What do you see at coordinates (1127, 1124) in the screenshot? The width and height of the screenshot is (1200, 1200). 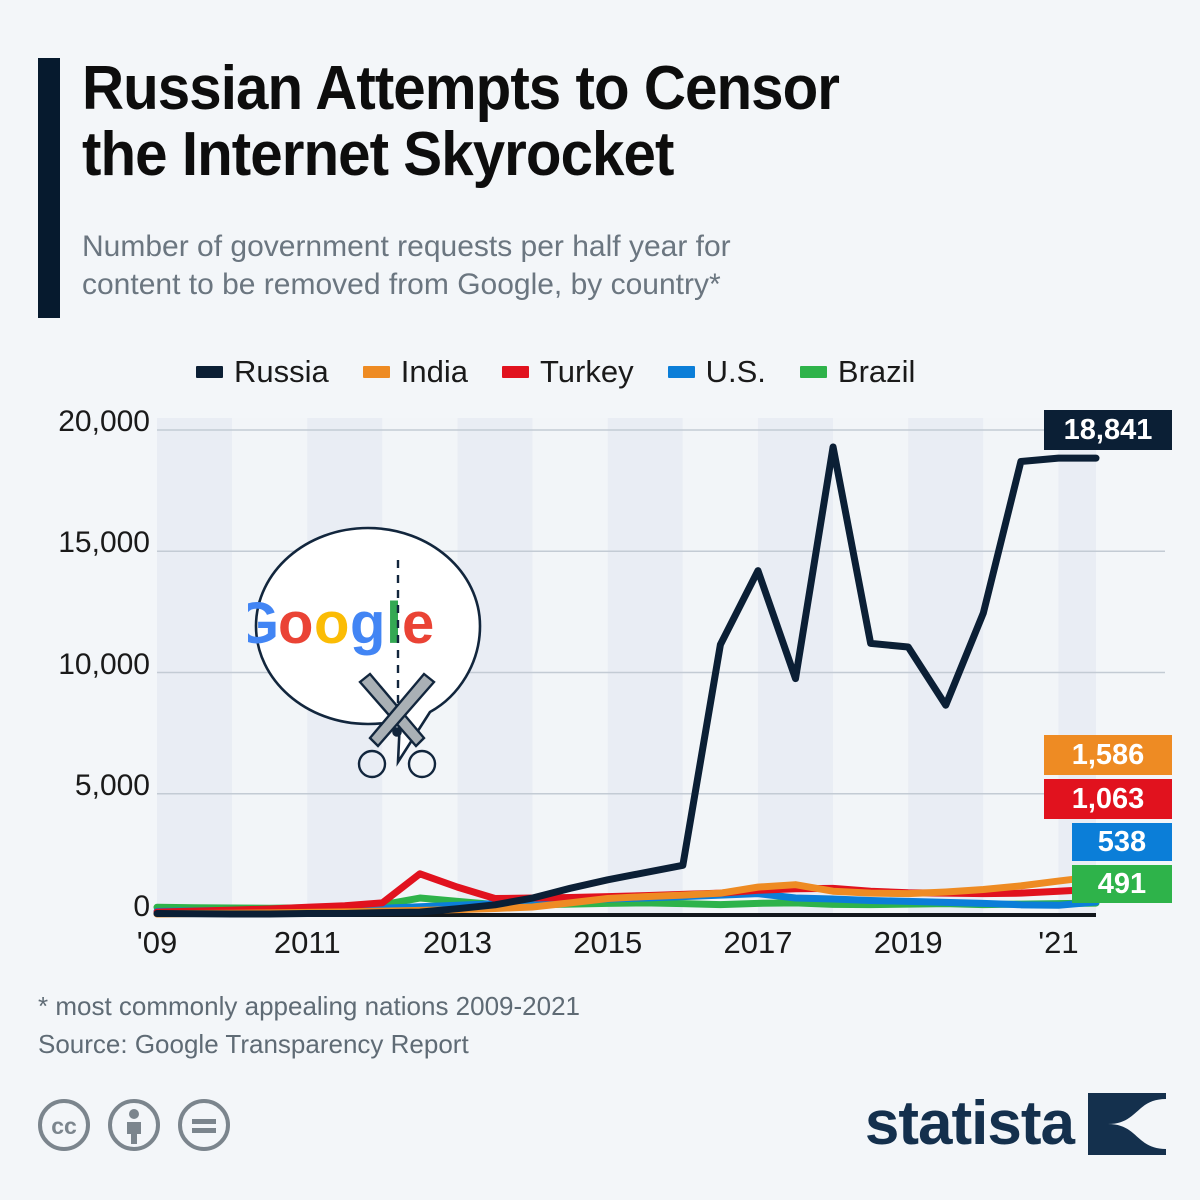 I see `statista-mark-icon` at bounding box center [1127, 1124].